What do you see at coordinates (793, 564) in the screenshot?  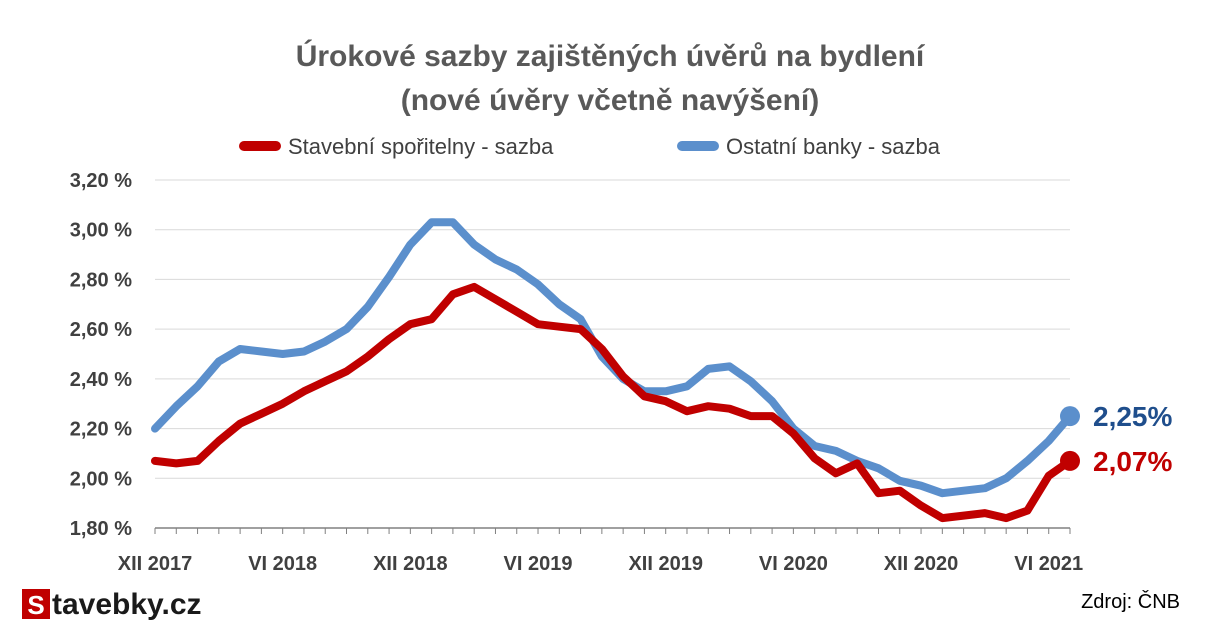 I see `x-tick-label: VI 2020` at bounding box center [793, 564].